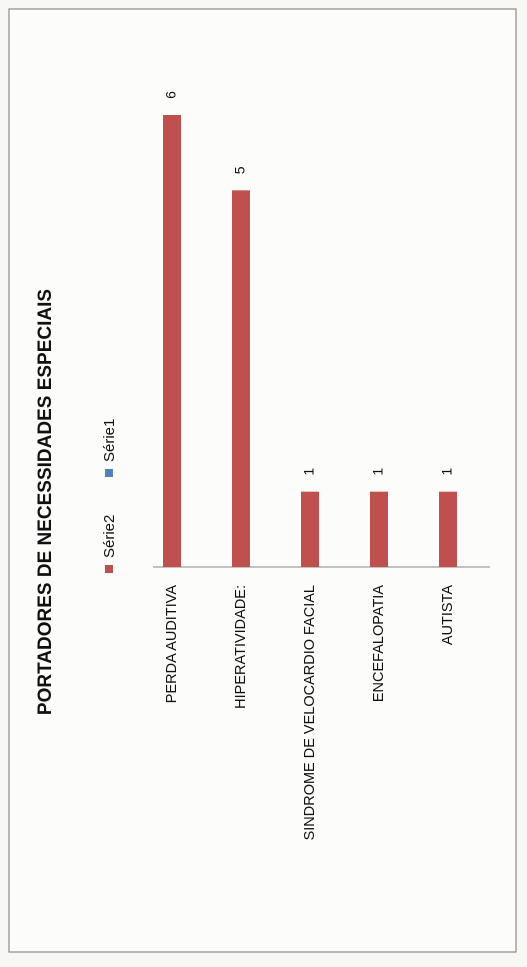 This screenshot has height=967, width=527. What do you see at coordinates (241, 647) in the screenshot?
I see `x-tick-label: HIPERATIVIDADE:` at bounding box center [241, 647].